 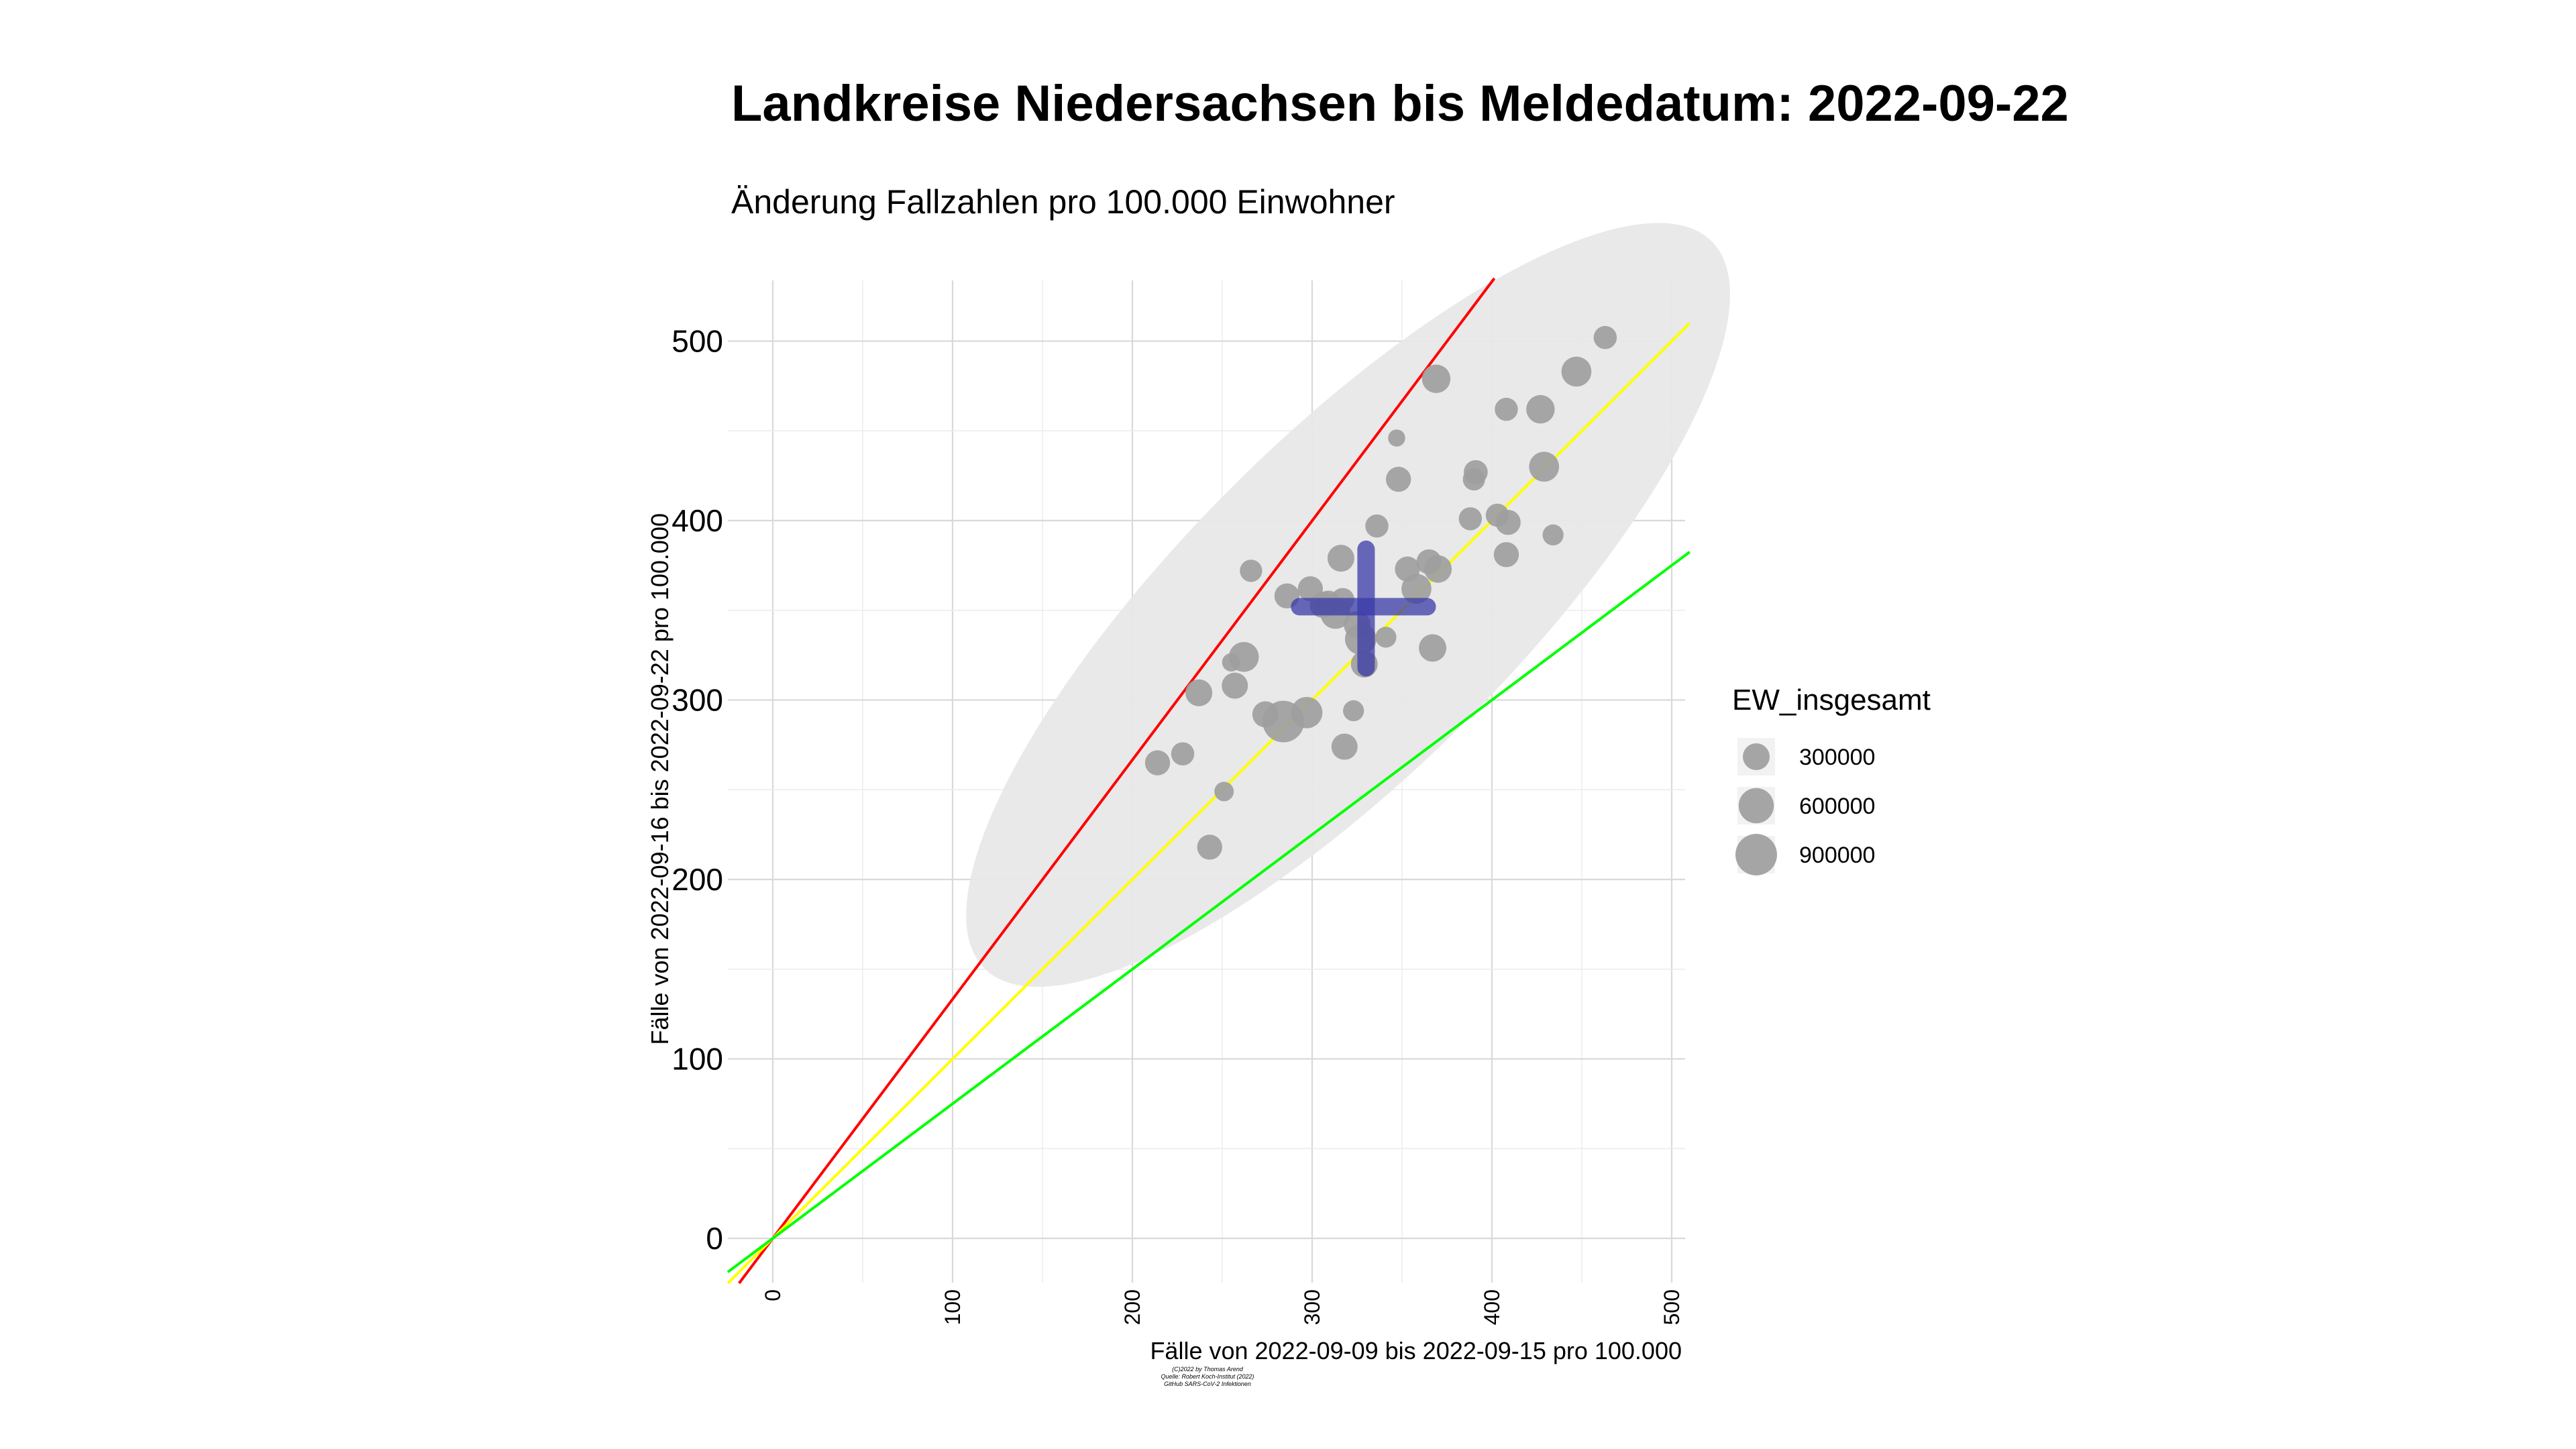 What do you see at coordinates (953, 1307) in the screenshot?
I see `x-tick-label: 100` at bounding box center [953, 1307].